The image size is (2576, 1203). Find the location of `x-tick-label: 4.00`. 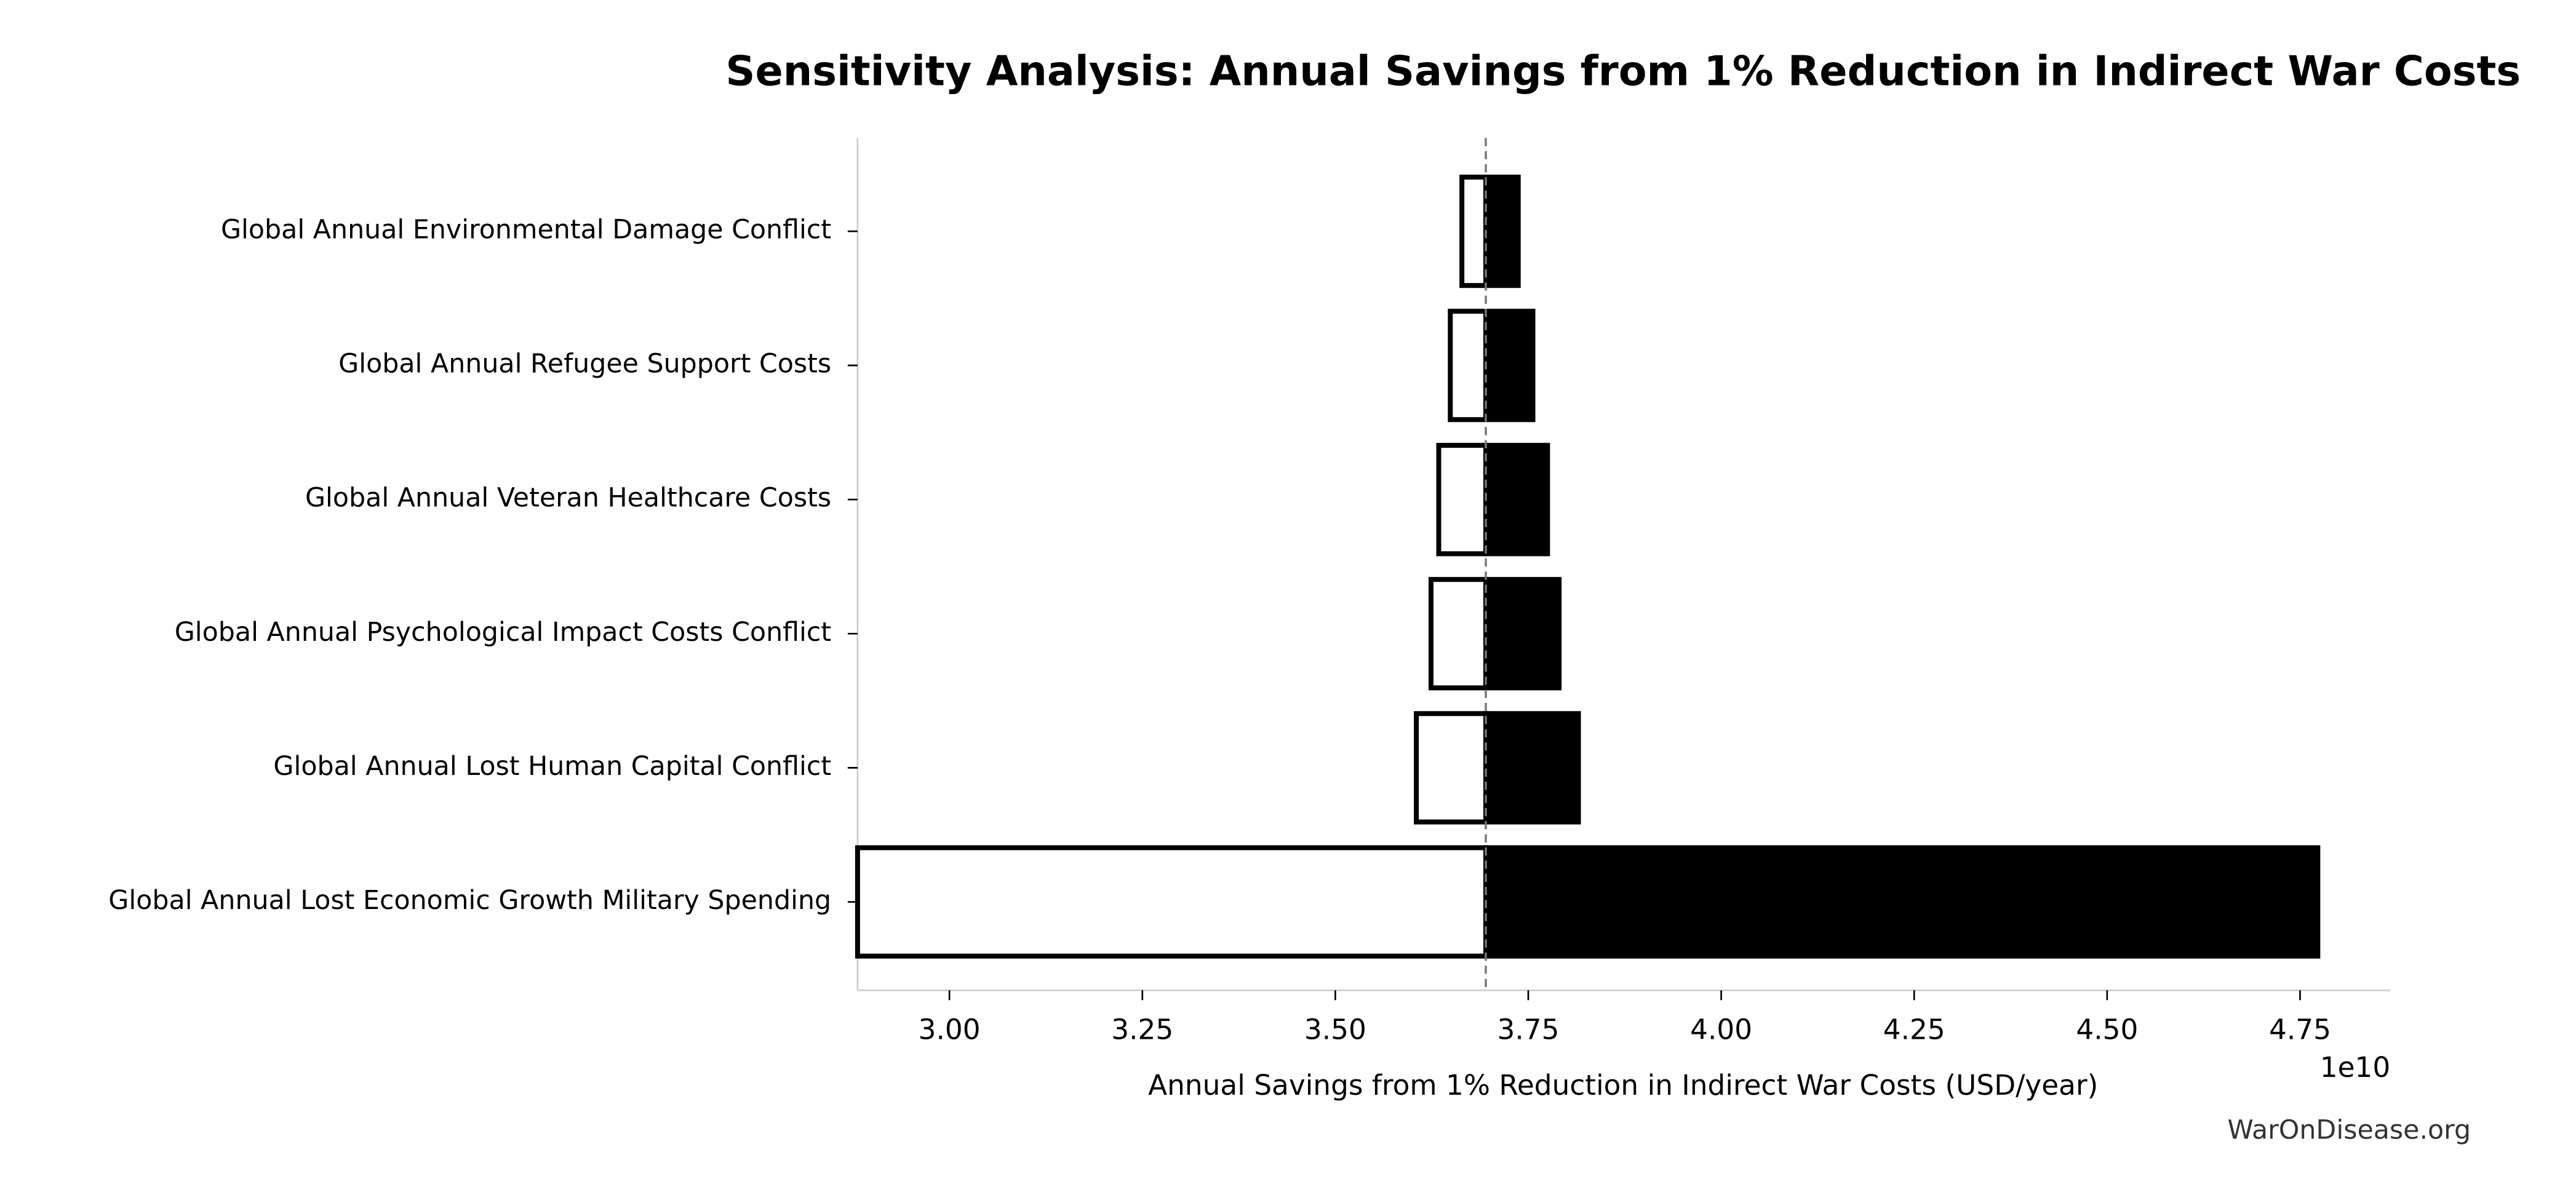

x-tick-label: 4.00 is located at coordinates (1721, 1029).